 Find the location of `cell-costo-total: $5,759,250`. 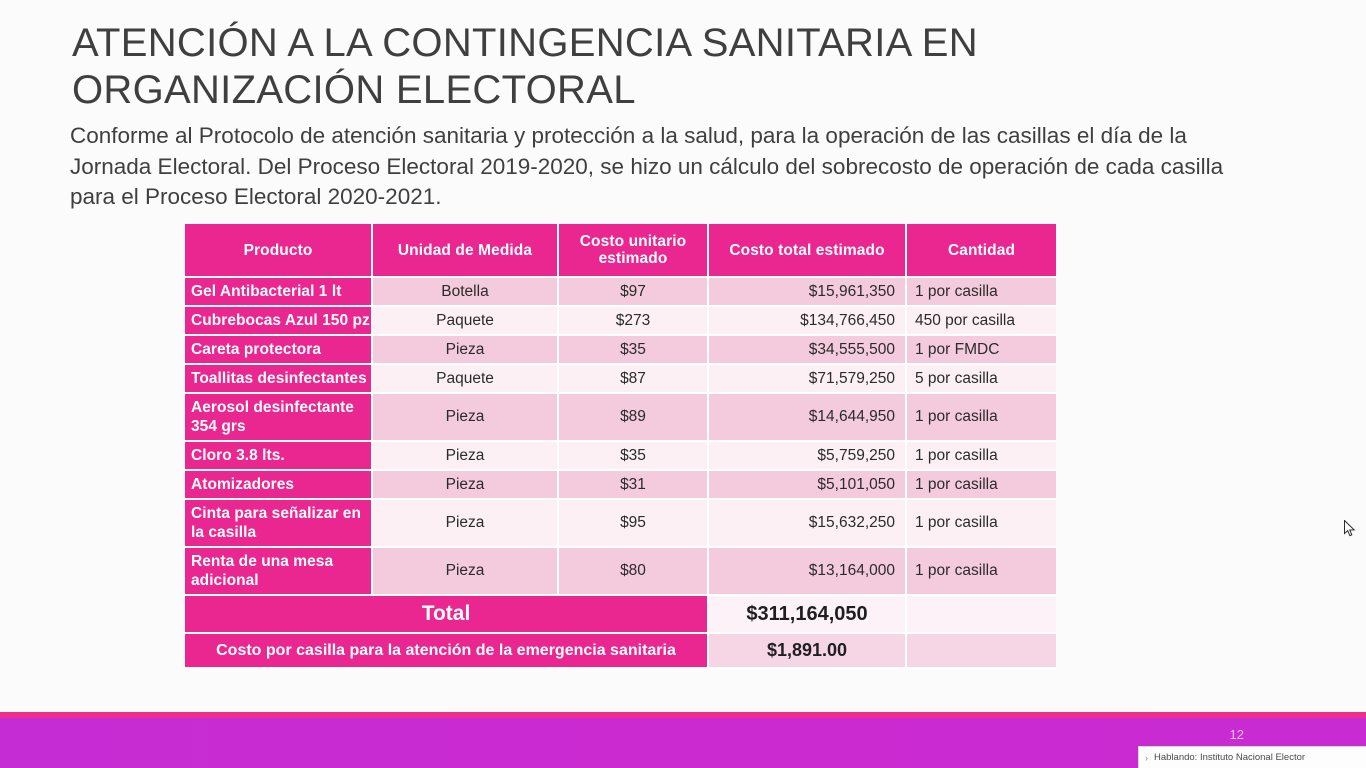

cell-costo-total: $5,759,250 is located at coordinates (808, 456).